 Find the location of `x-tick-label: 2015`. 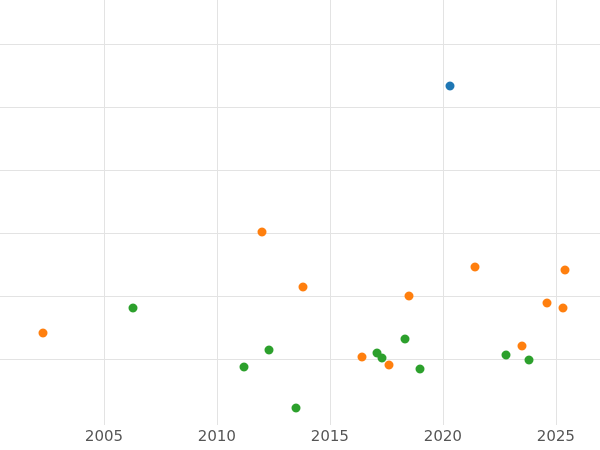

x-tick-label: 2015 is located at coordinates (329, 436).